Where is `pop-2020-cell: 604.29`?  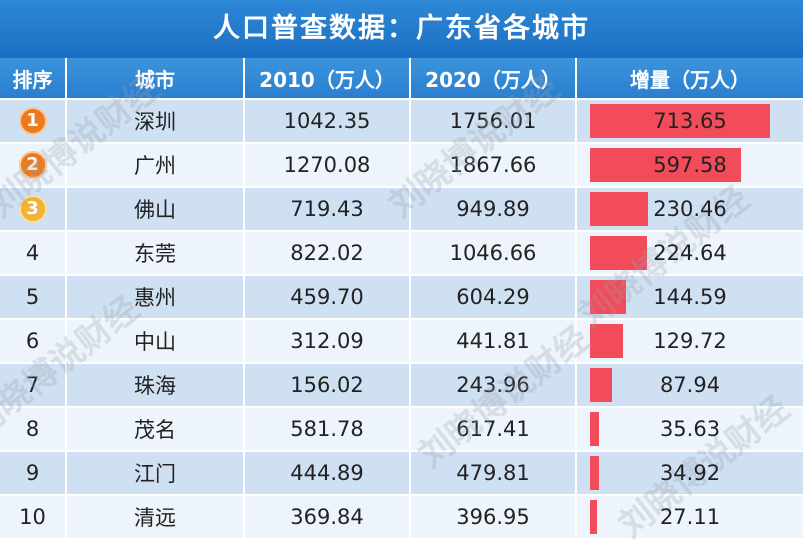 pop-2020-cell: 604.29 is located at coordinates (494, 296).